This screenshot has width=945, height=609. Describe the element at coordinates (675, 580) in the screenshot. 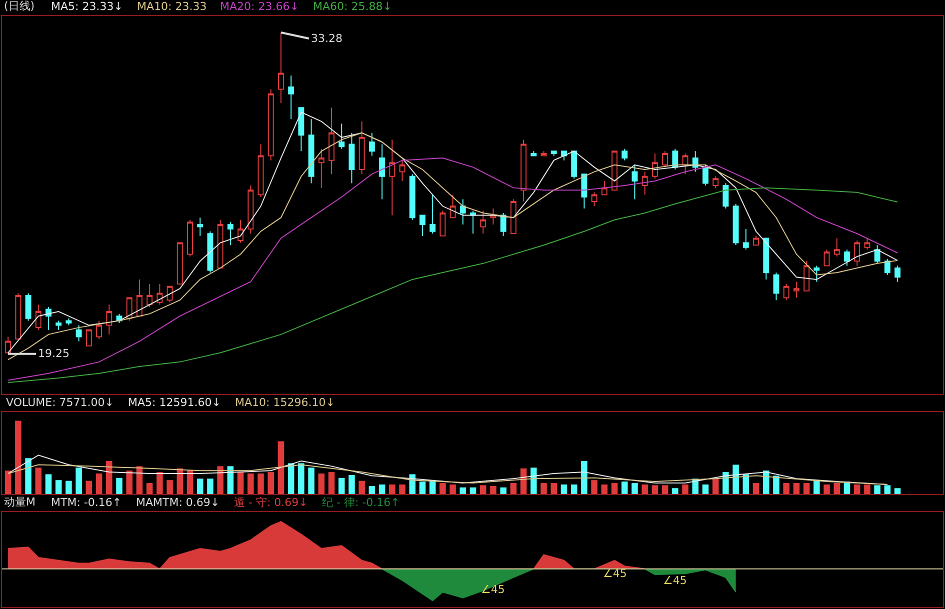

I see `annotation: ∠45` at that location.